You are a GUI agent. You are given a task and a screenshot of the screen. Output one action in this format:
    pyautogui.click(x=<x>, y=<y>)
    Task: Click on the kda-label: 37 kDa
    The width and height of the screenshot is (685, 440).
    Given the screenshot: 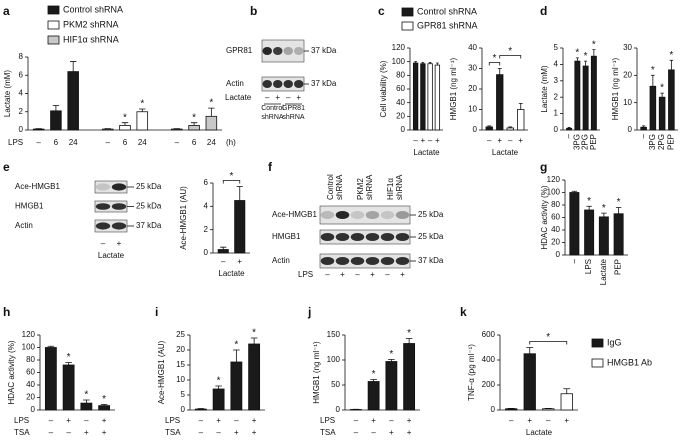 What is the action you would take?
    pyautogui.click(x=149, y=225)
    